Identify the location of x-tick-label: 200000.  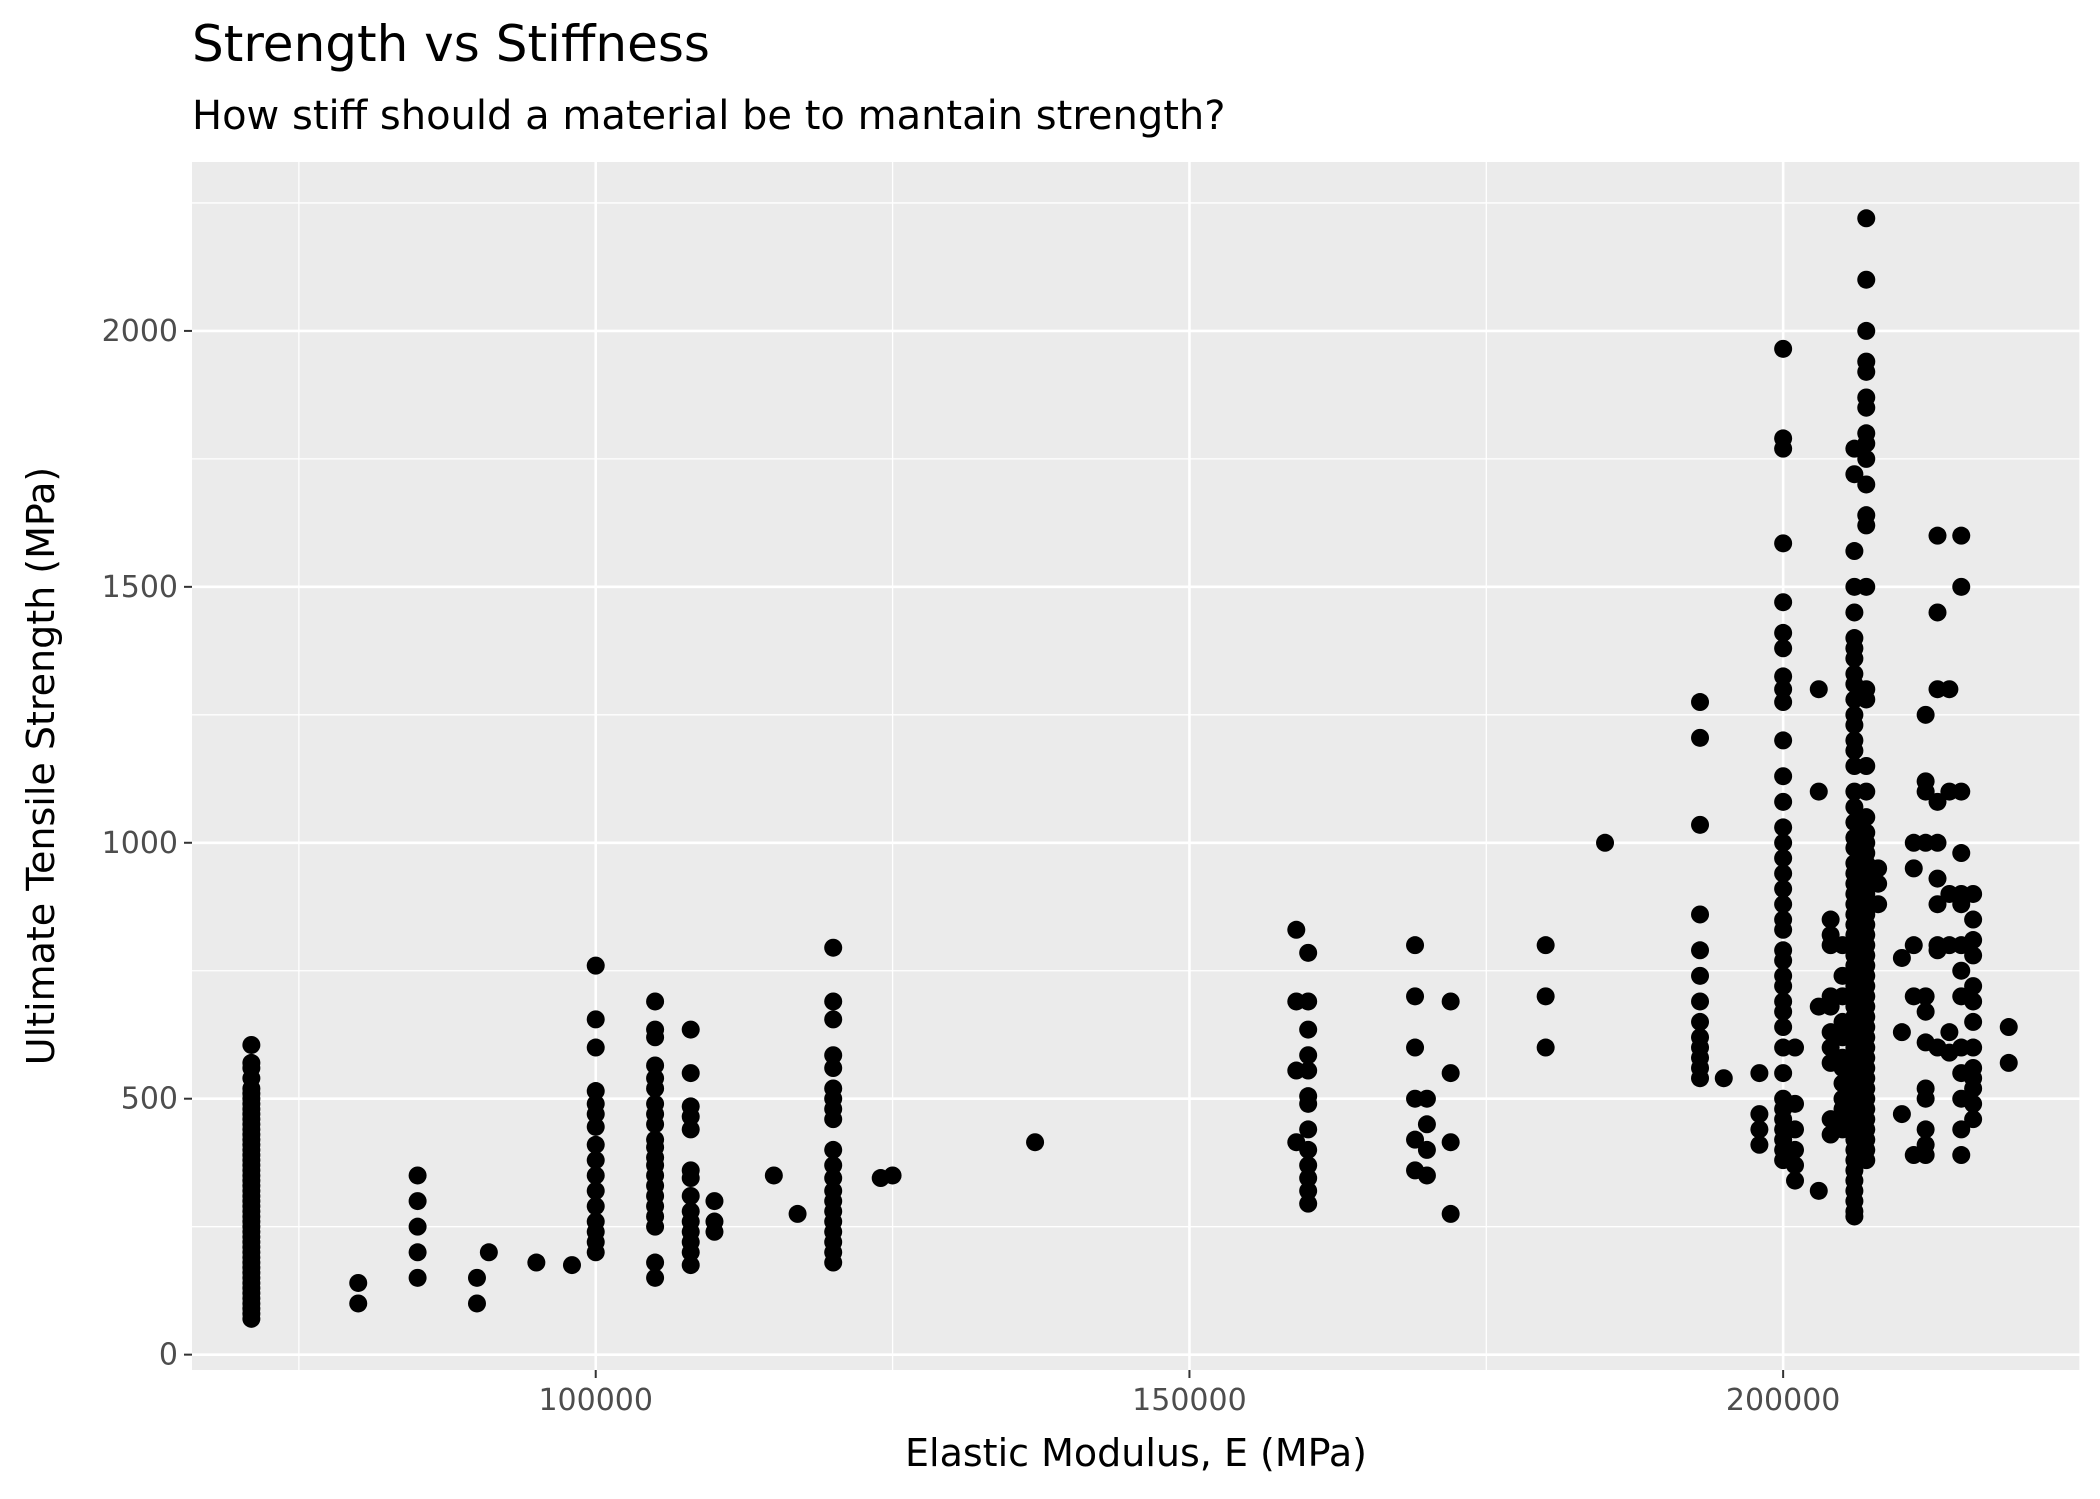
(1783, 1400).